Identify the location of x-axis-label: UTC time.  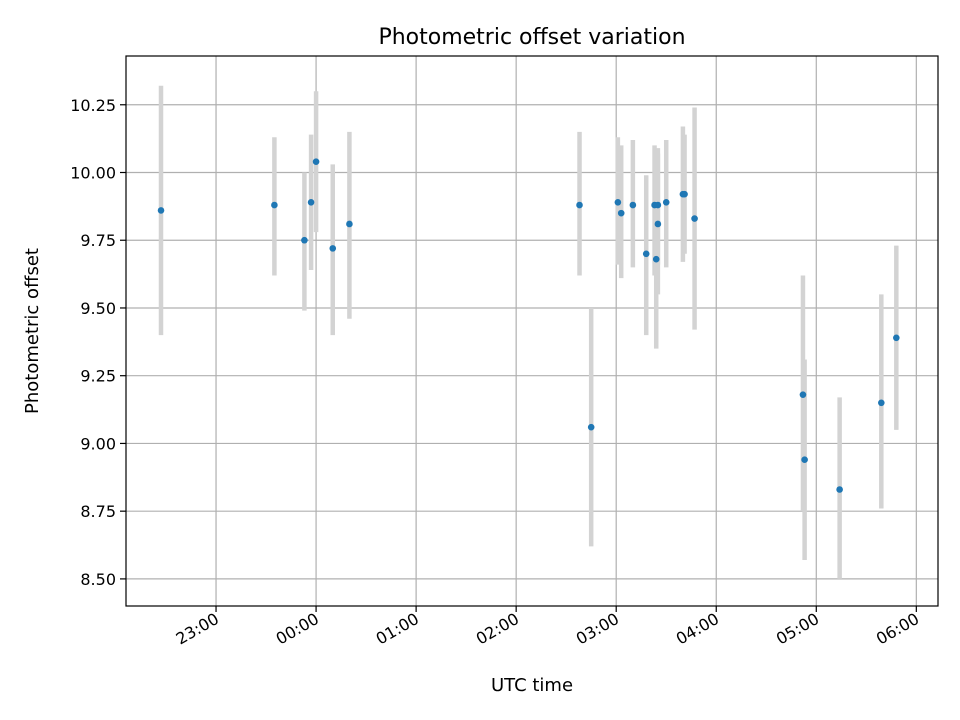
(532, 685).